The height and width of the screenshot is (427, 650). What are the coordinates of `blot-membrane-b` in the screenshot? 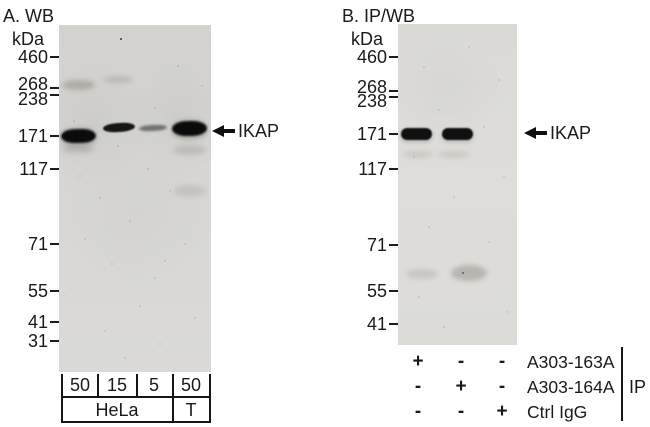 It's located at (457, 184).